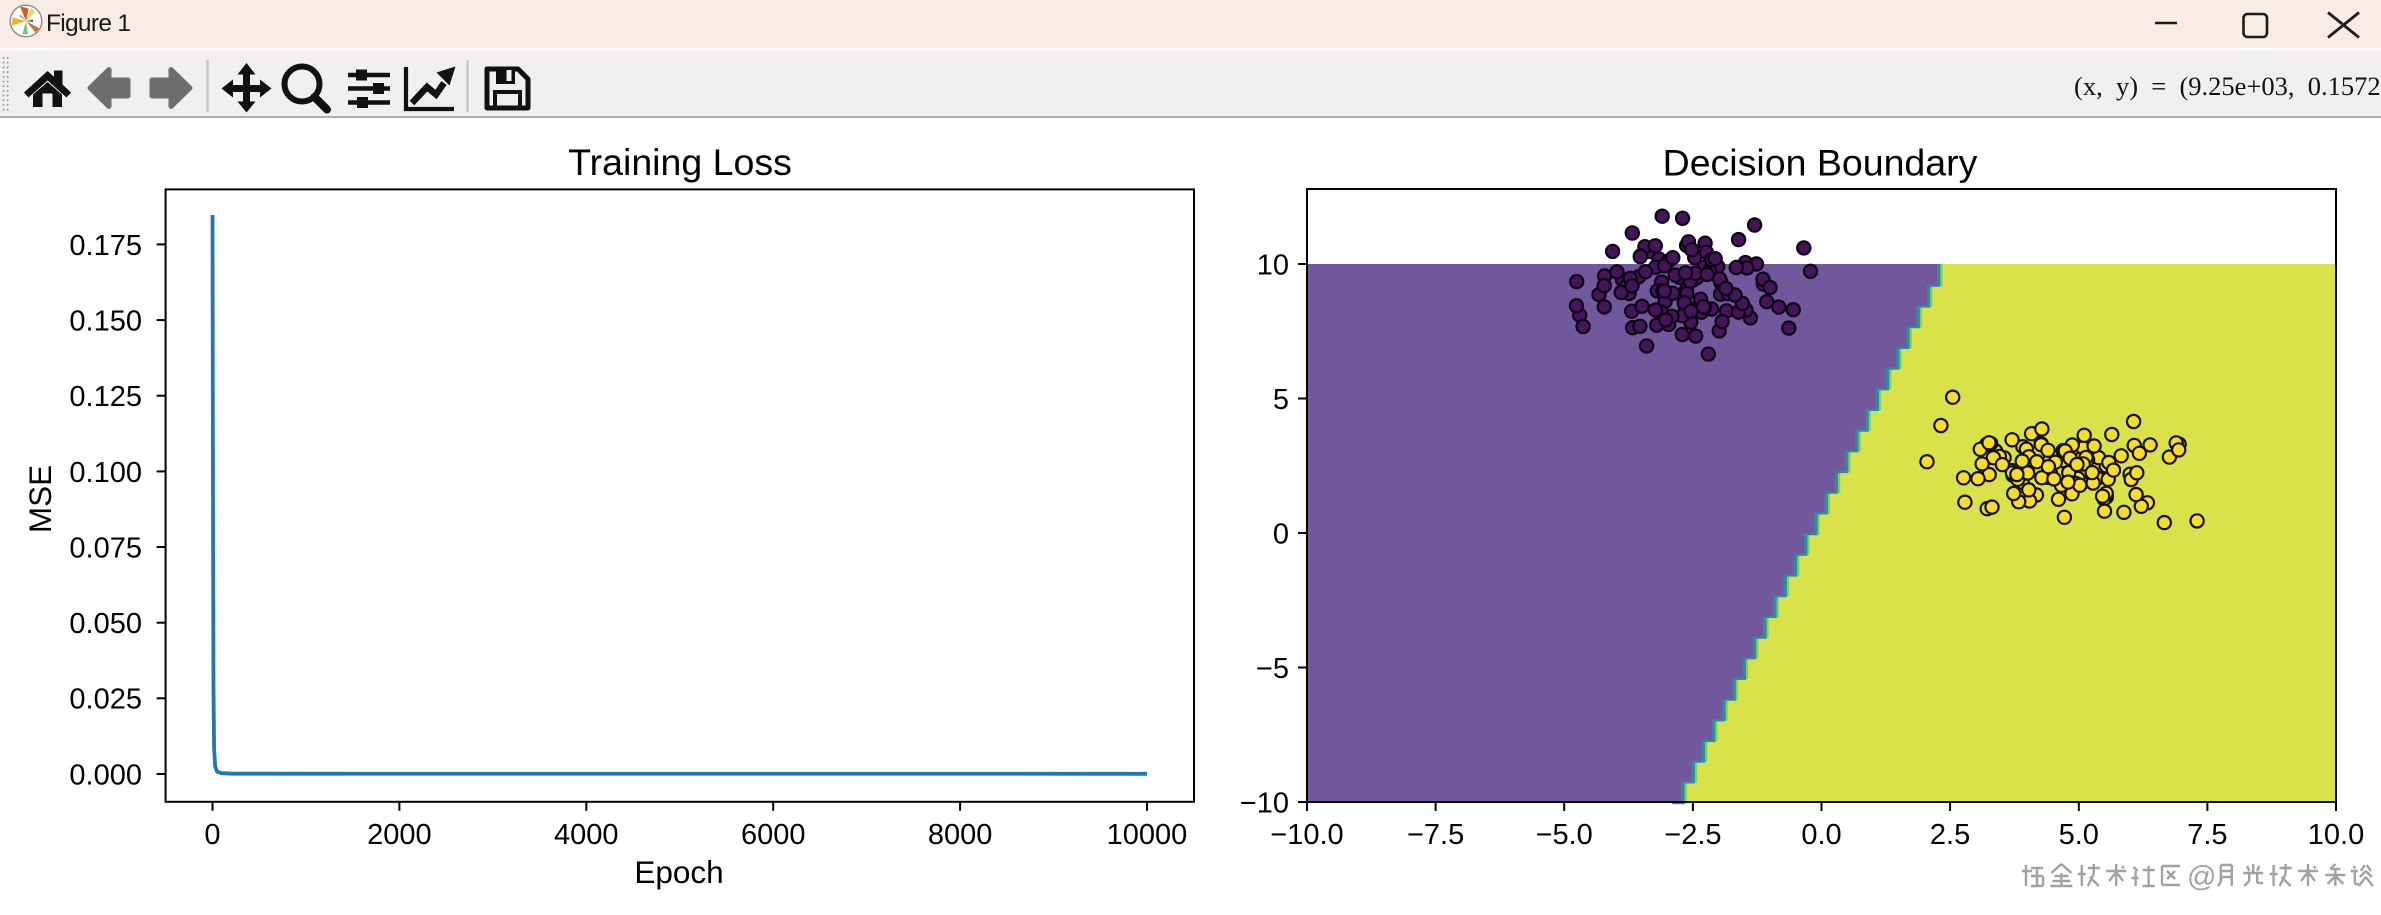 The width and height of the screenshot is (2381, 915). Describe the element at coordinates (1820, 163) in the screenshot. I see `svg-text: Decision Boundary` at that location.